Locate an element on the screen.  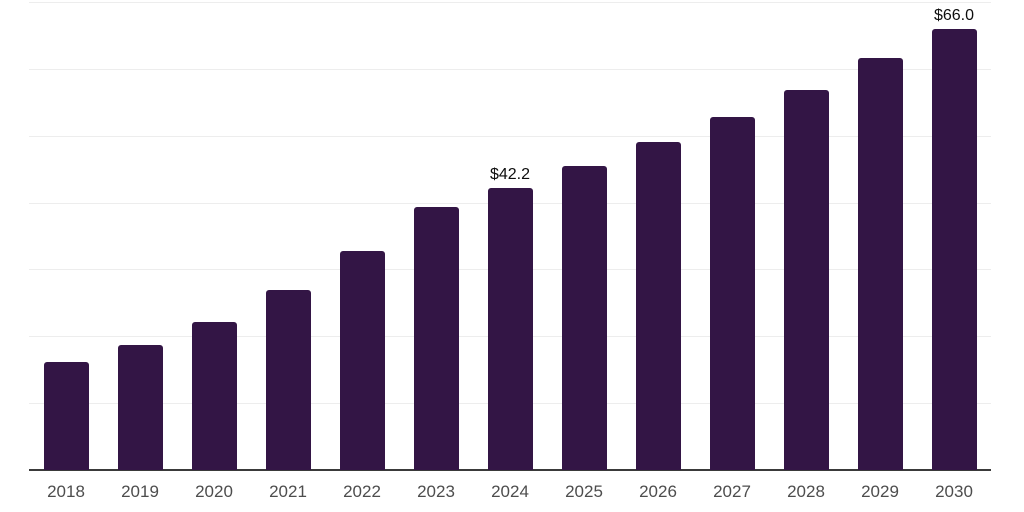
x-tick-label-2030: 2030 is located at coordinates (954, 491).